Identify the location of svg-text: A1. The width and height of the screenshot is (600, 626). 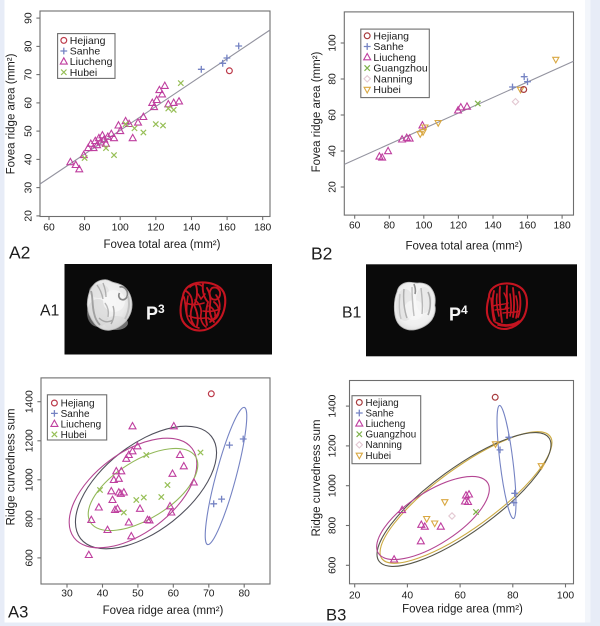
(50, 311).